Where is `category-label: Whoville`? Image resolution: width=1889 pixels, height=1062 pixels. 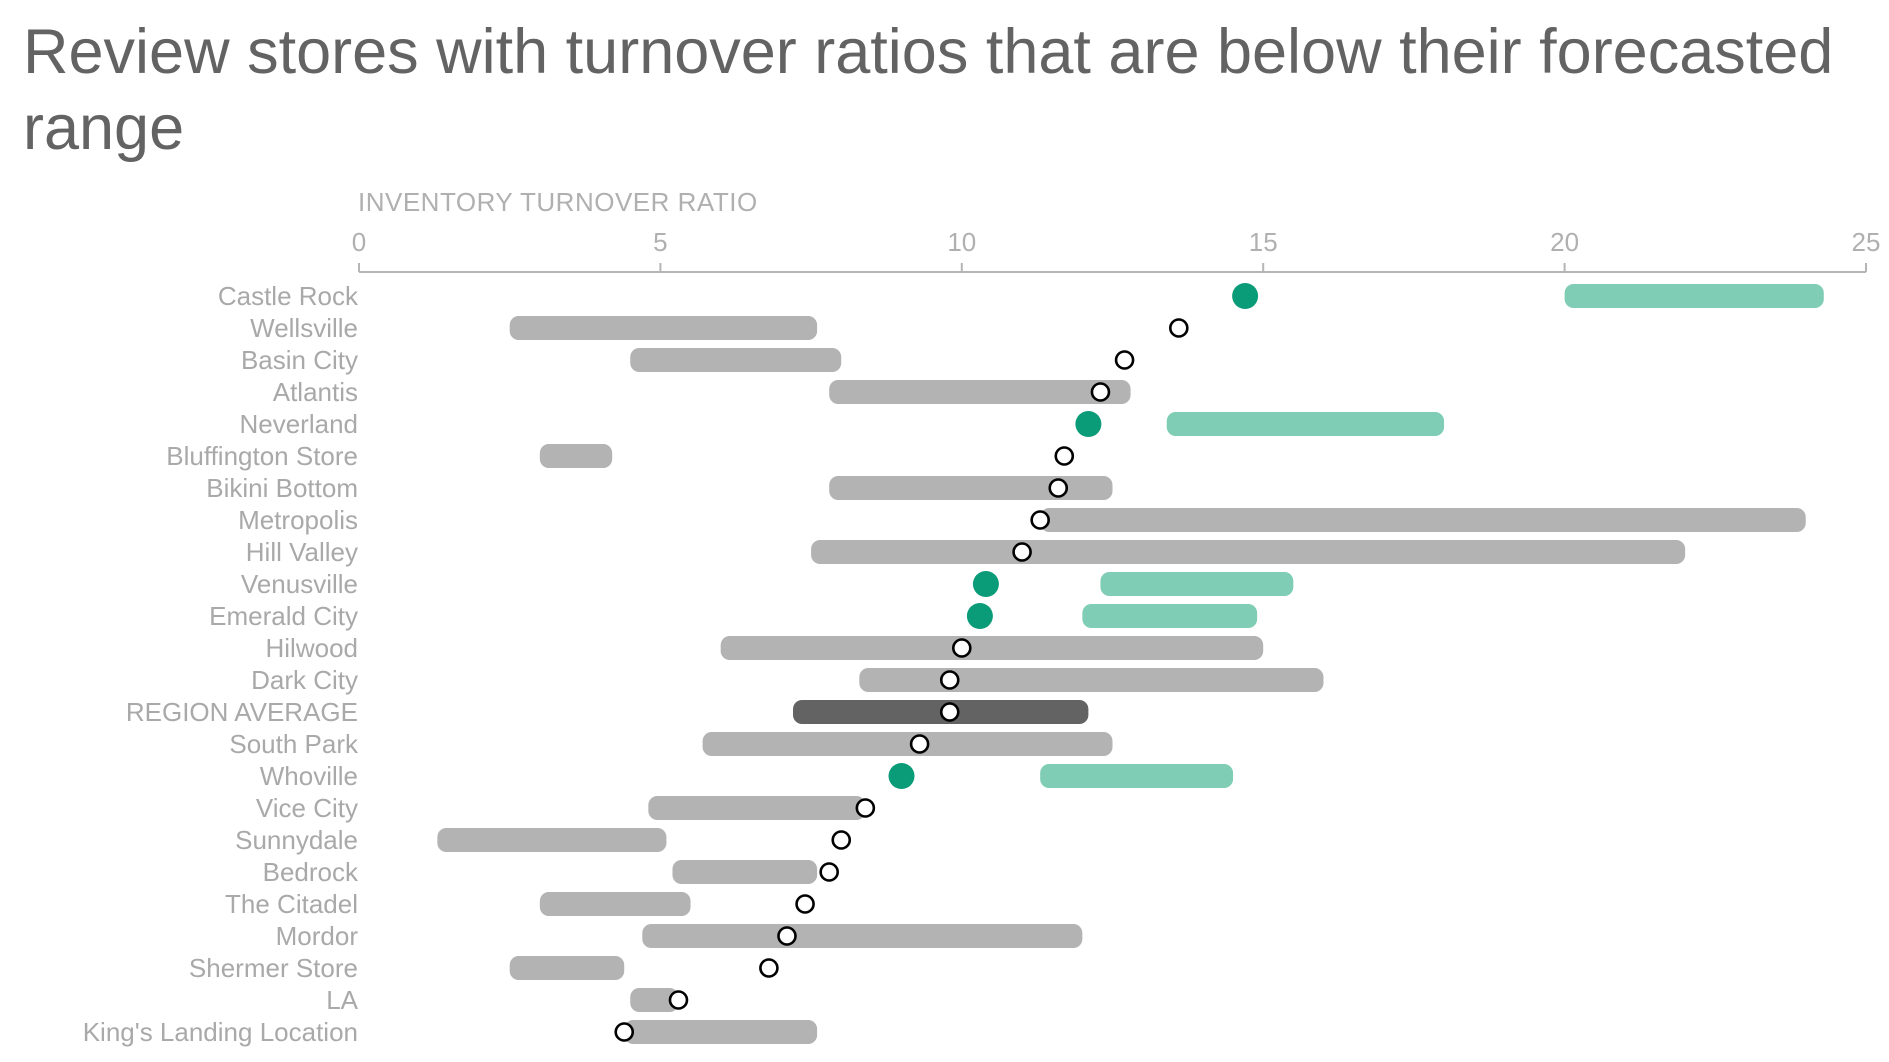 category-label: Whoville is located at coordinates (309, 776).